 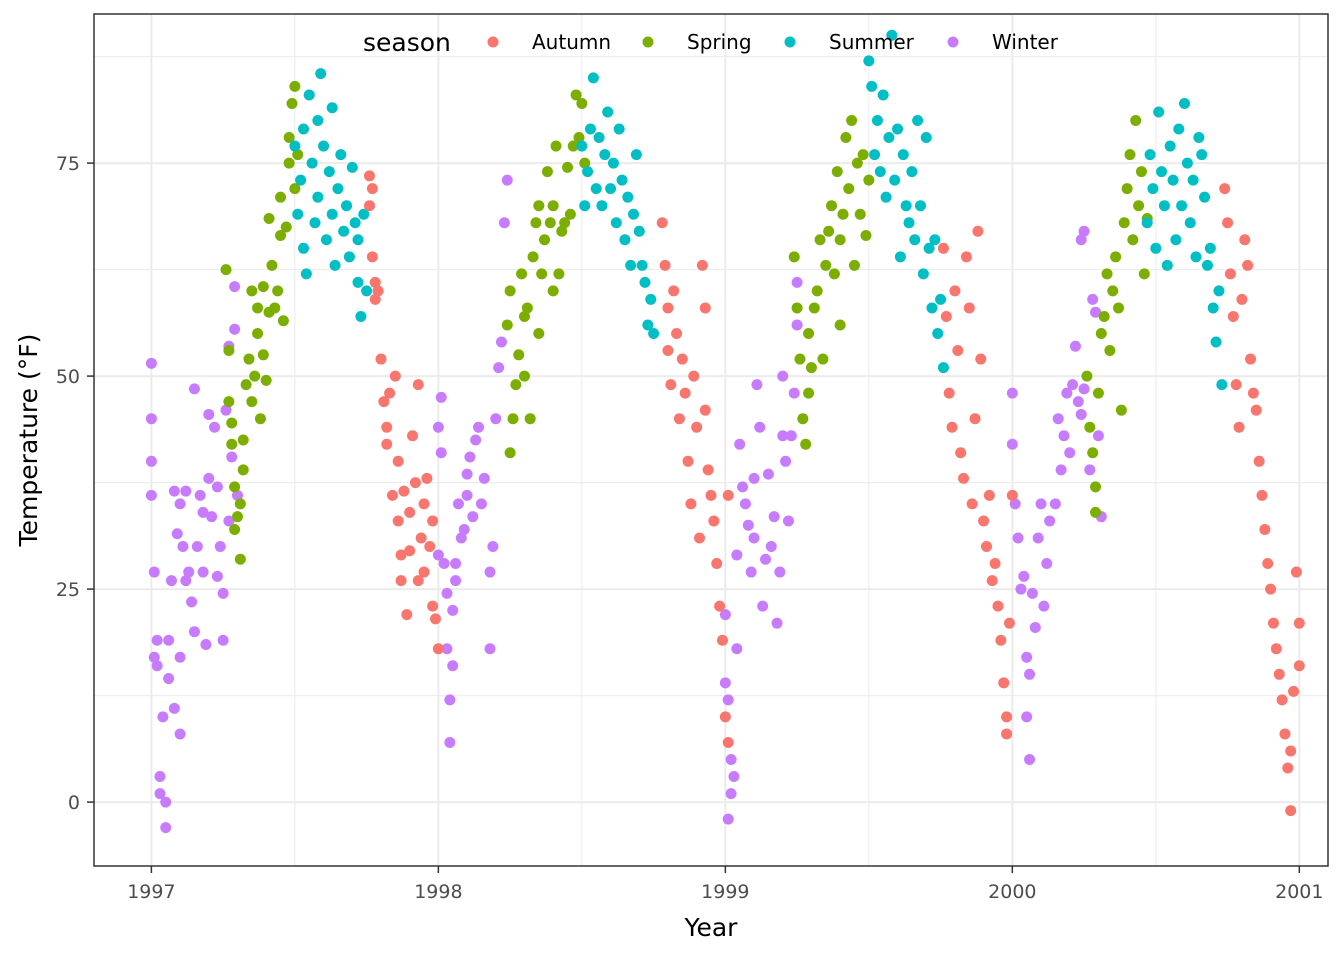 I want to click on legend-key, so click(x=648, y=42).